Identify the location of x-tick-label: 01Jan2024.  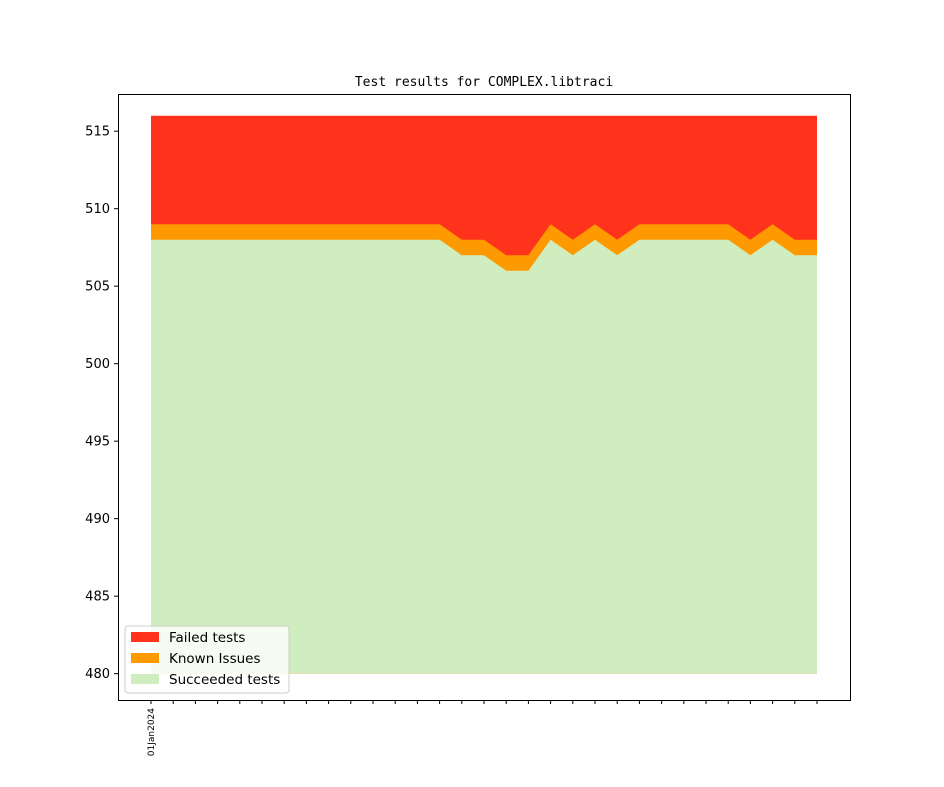
(152, 732).